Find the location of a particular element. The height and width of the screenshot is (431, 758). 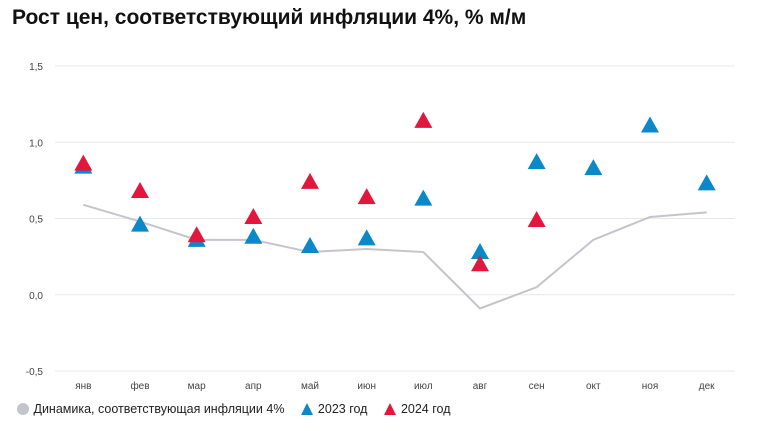

x-tick-label: сен is located at coordinates (537, 386).